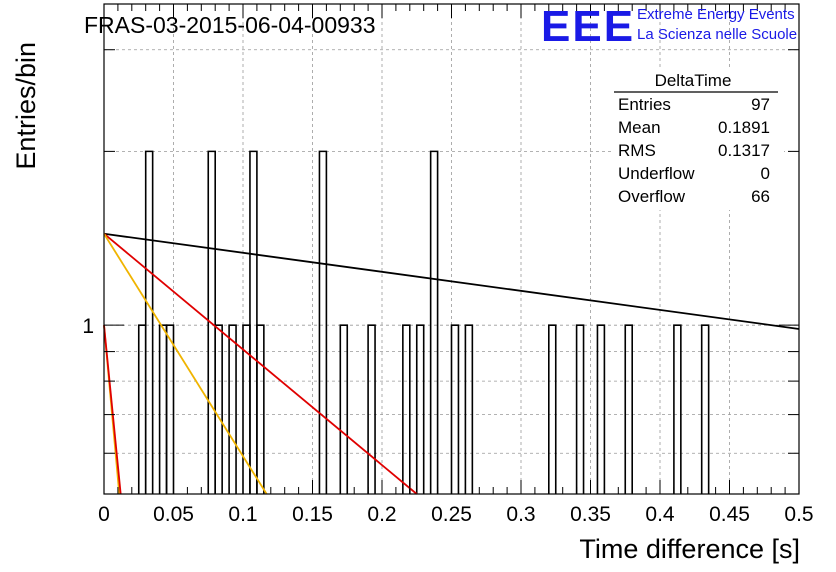 This screenshot has height=572, width=836. Describe the element at coordinates (451, 514) in the screenshot. I see `x-tick-label: 0.25` at that location.